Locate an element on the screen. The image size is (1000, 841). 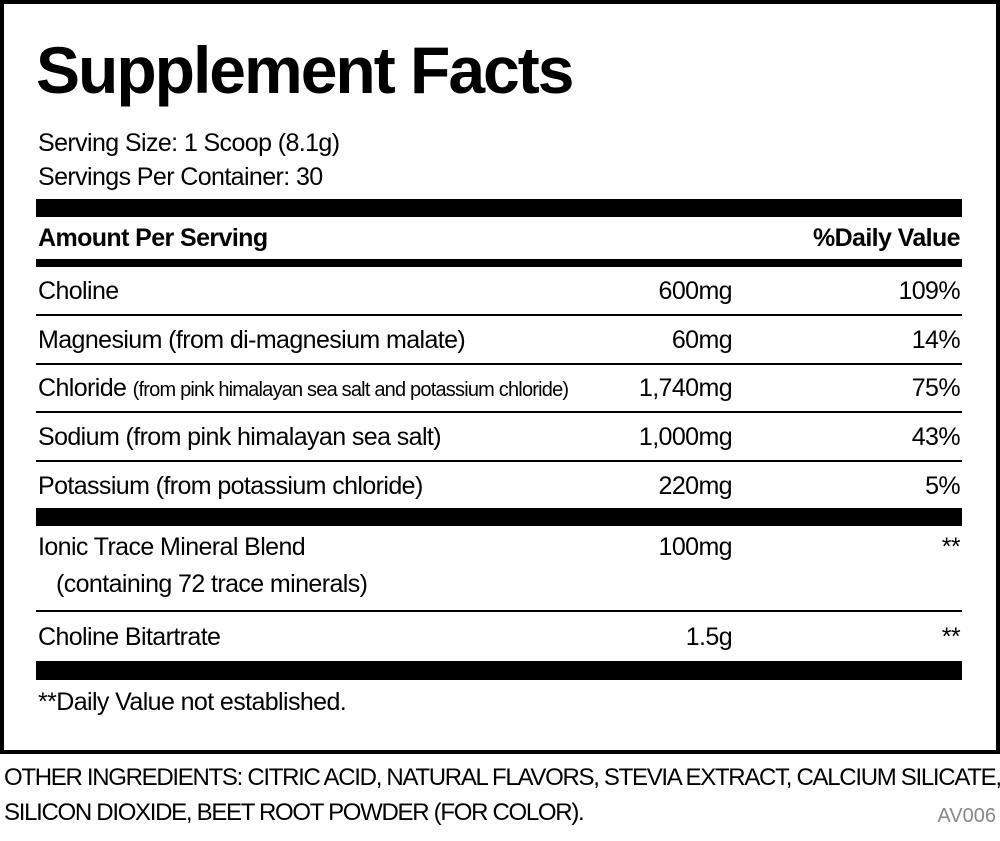
row-name: Magnesium (from di-magnesium malate) is located at coordinates (252, 340).